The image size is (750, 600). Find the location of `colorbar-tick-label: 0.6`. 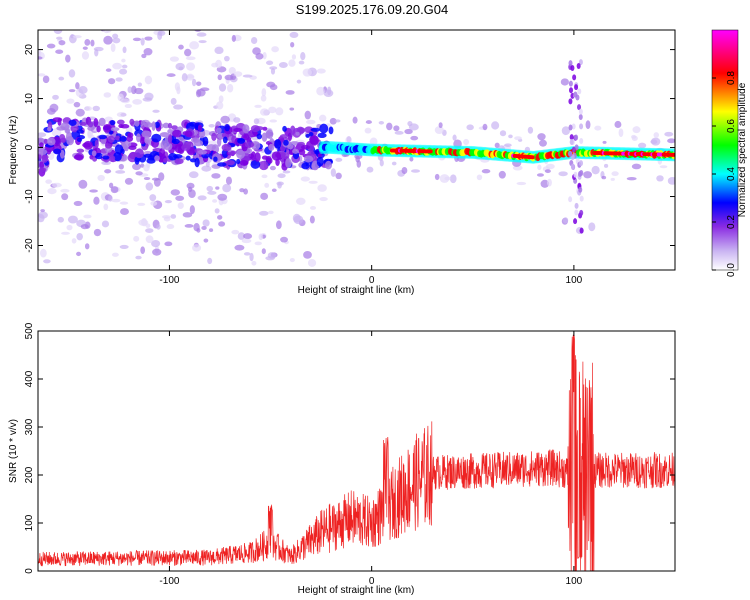

colorbar-tick-label: 0.6 is located at coordinates (731, 126).